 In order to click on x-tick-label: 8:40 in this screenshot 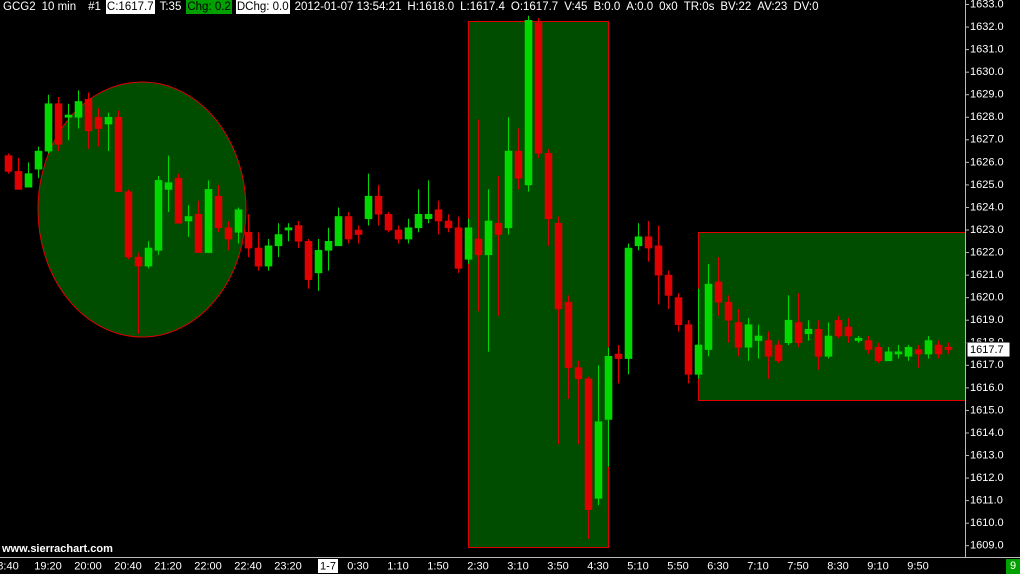, I will do `click(9, 566)`.